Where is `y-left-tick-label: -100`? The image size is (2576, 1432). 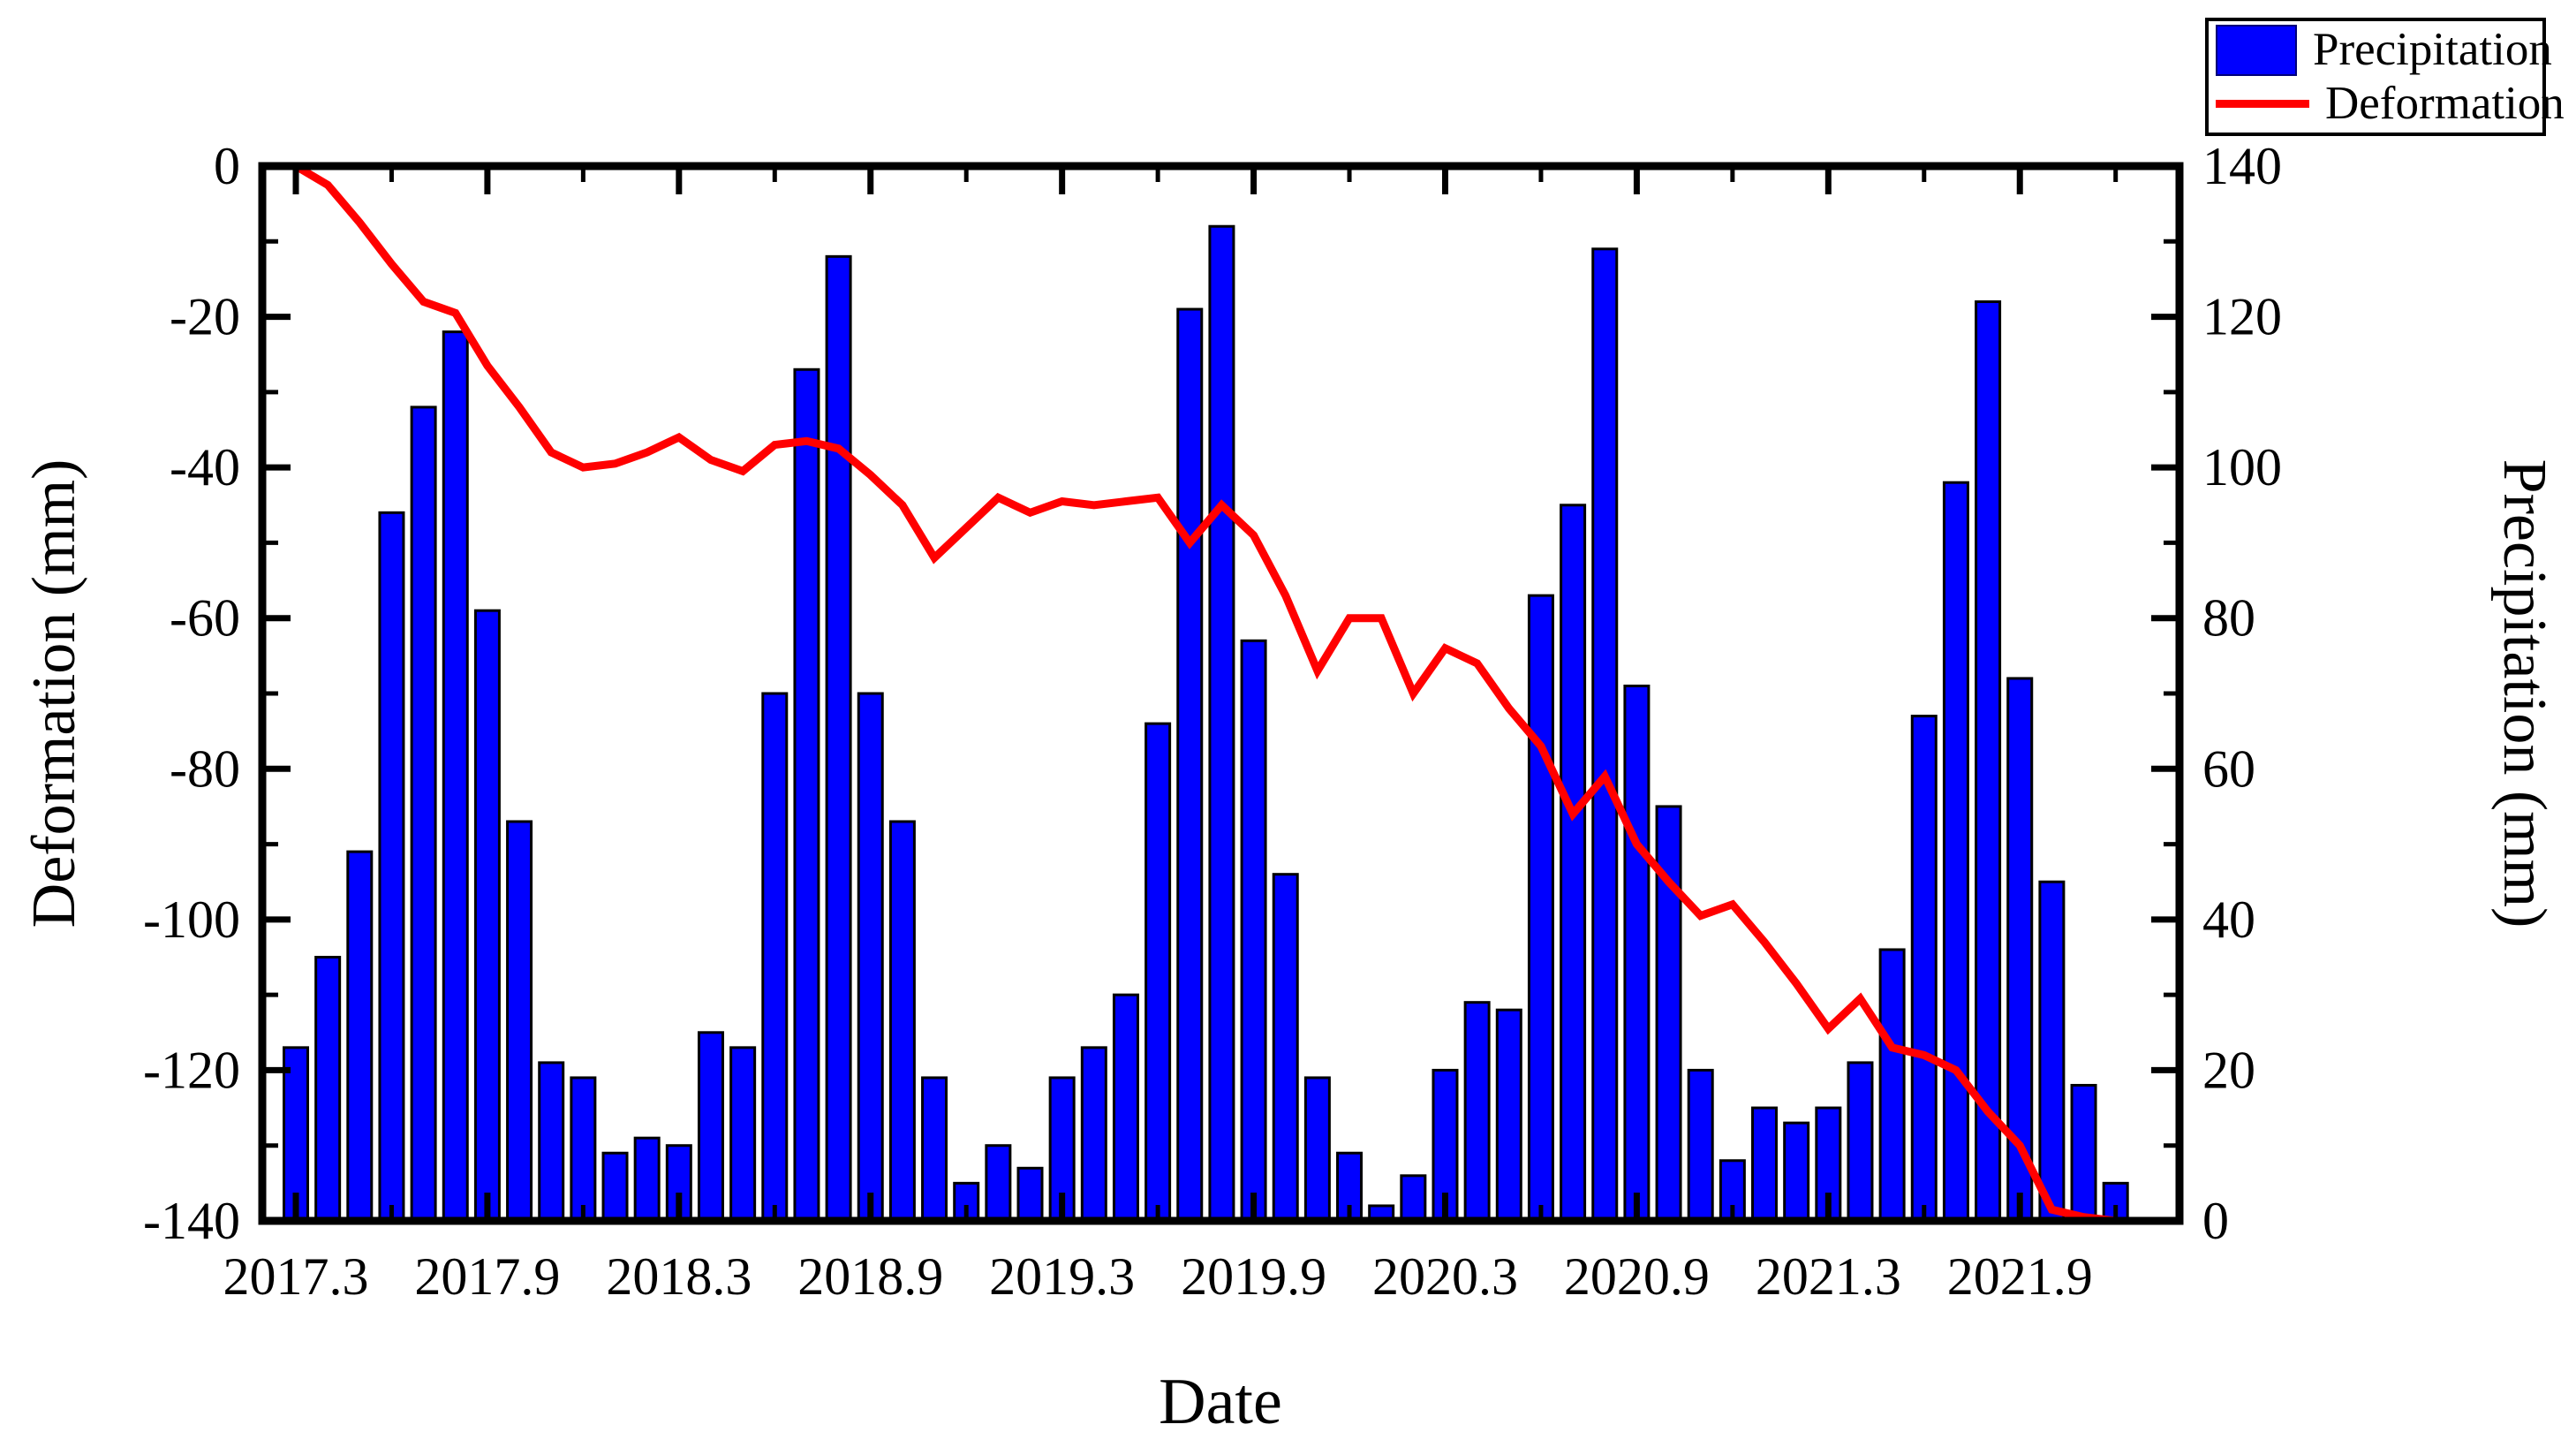 y-left-tick-label: -100 is located at coordinates (191, 920).